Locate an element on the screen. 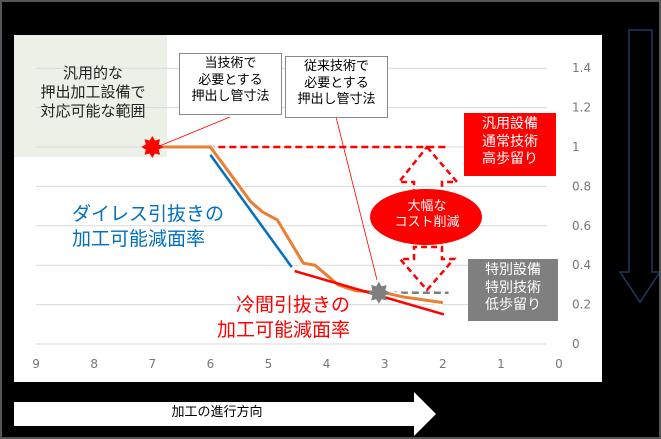 The height and width of the screenshot is (439, 661). shaded-region is located at coordinates (90, 96).